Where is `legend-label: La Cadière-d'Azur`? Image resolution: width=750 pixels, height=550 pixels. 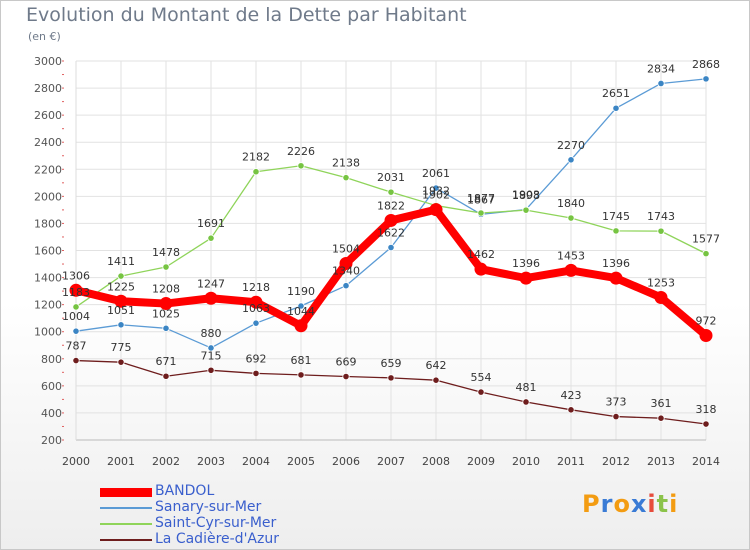 legend-label: La Cadière-d'Azur is located at coordinates (217, 539).